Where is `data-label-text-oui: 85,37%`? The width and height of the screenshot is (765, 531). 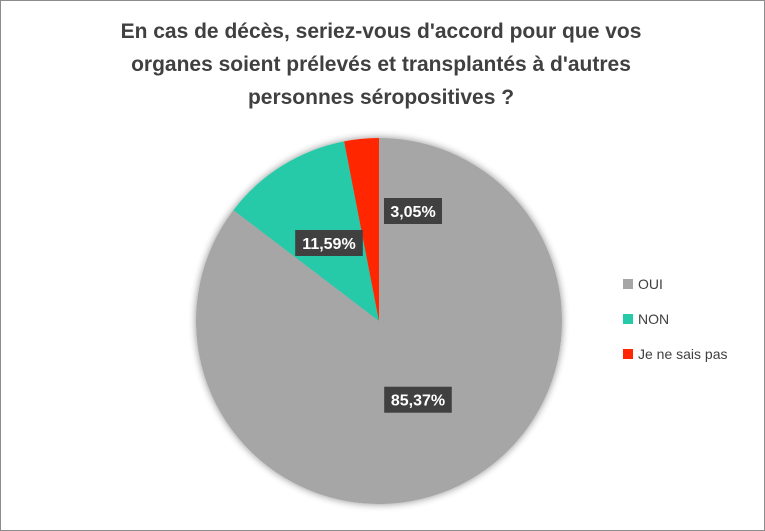 data-label-text-oui: 85,37% is located at coordinates (418, 401).